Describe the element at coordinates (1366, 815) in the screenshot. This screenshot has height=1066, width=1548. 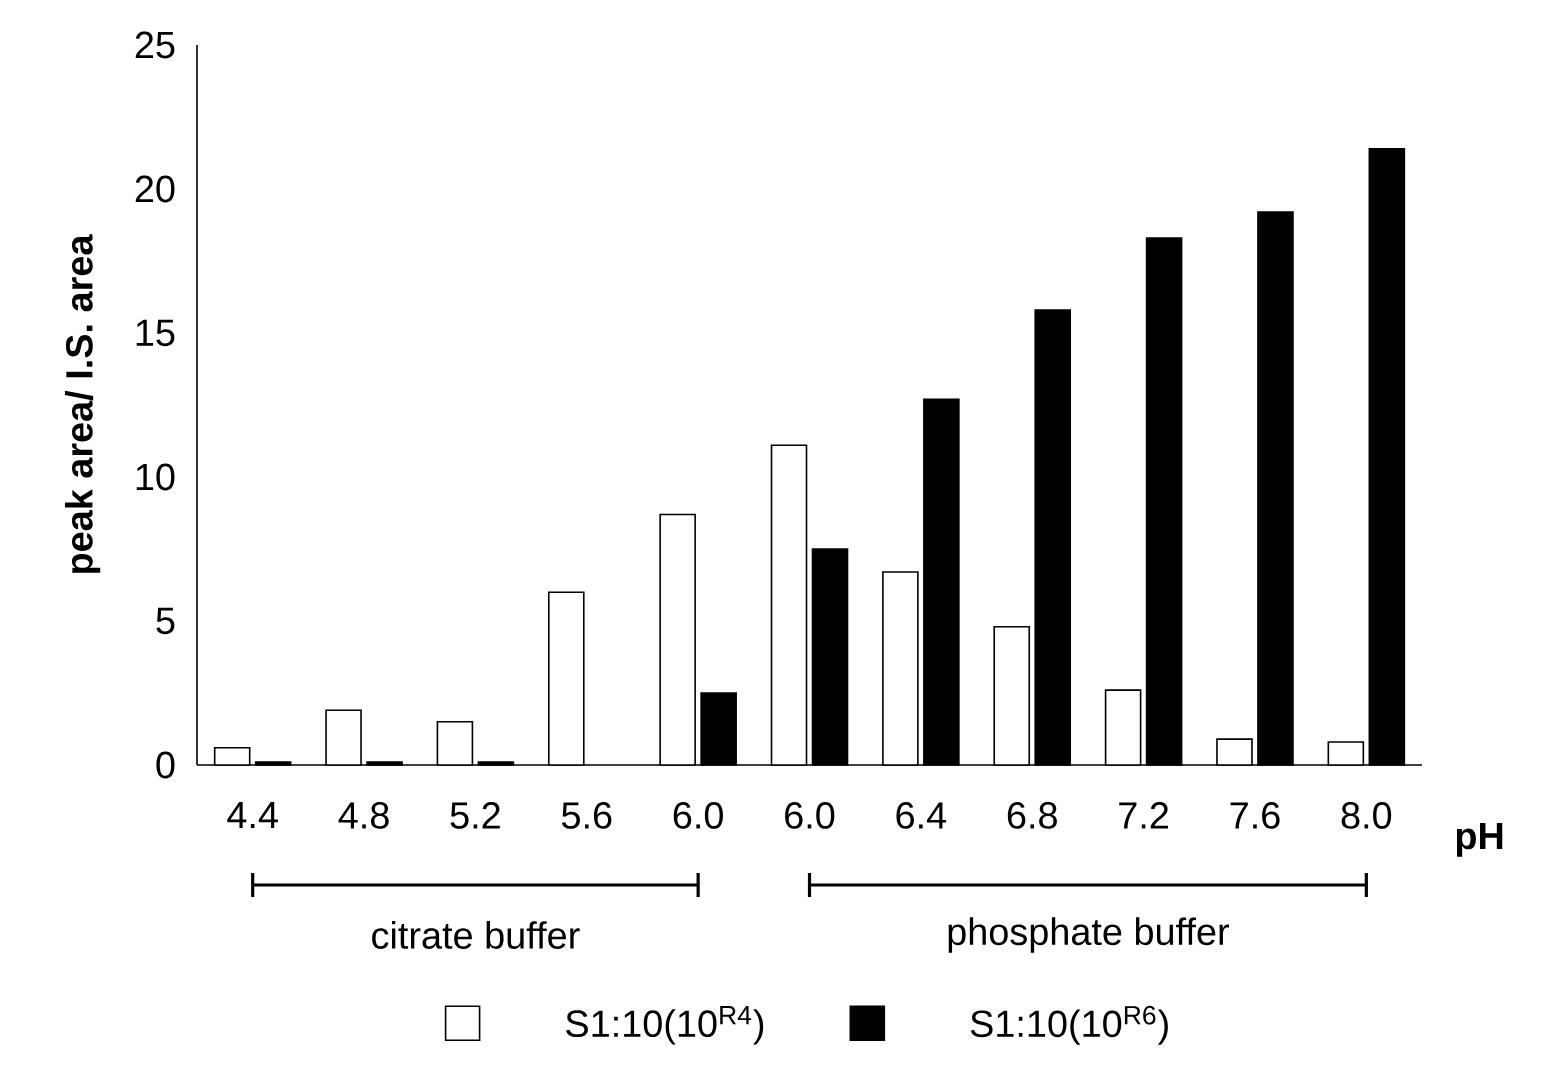
I see `x-tick-label: 8.0` at that location.